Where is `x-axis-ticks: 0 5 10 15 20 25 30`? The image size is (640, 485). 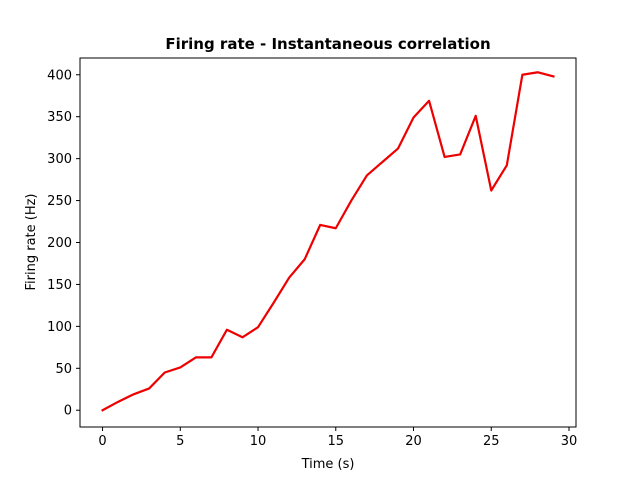 x-axis-ticks: 0 5 10 15 20 25 30 is located at coordinates (337, 438).